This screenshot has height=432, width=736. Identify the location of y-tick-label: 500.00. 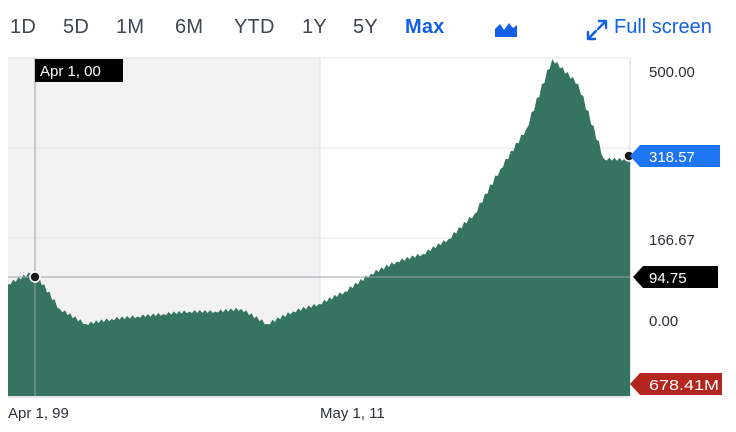
(672, 72).